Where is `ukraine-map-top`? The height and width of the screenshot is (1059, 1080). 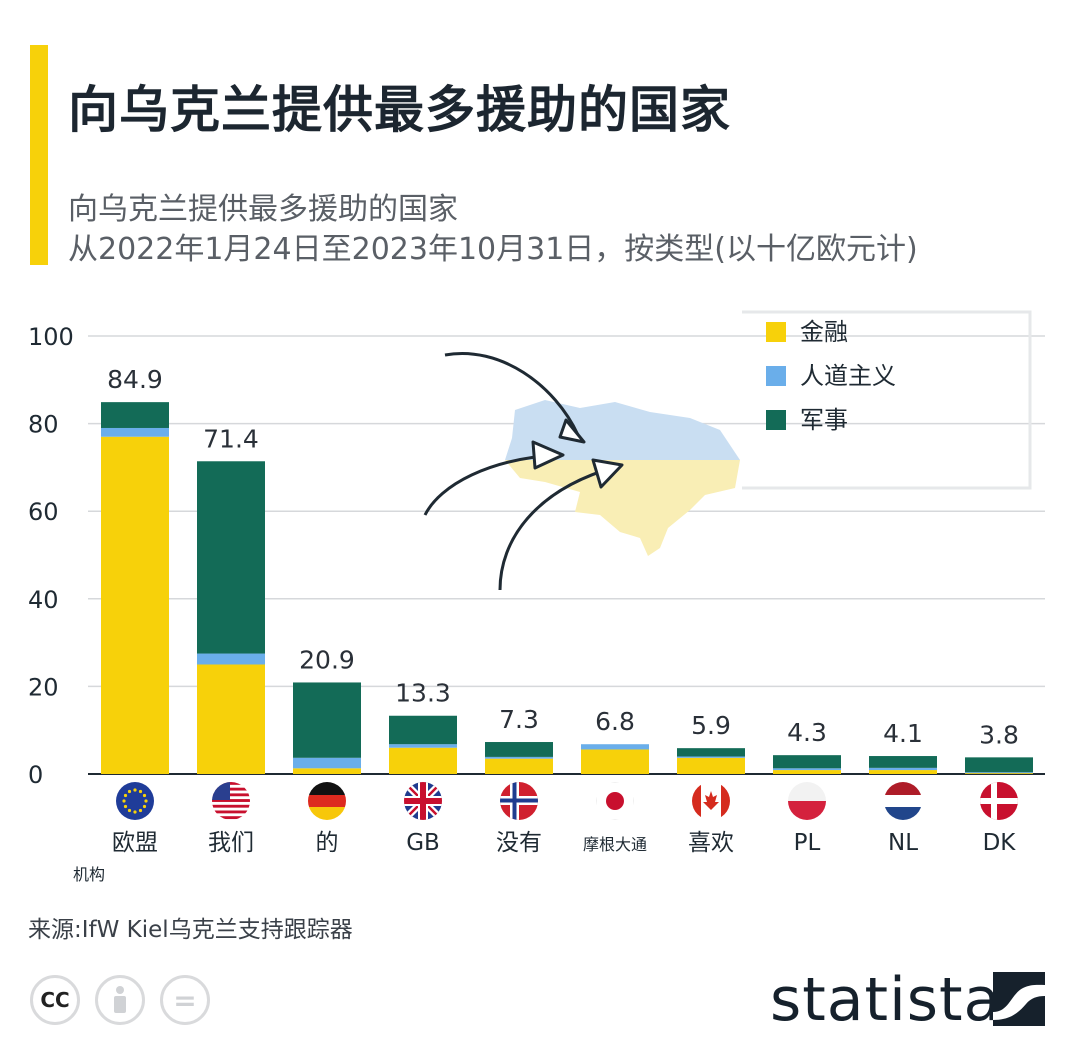
ukraine-map-top is located at coordinates (622, 431).